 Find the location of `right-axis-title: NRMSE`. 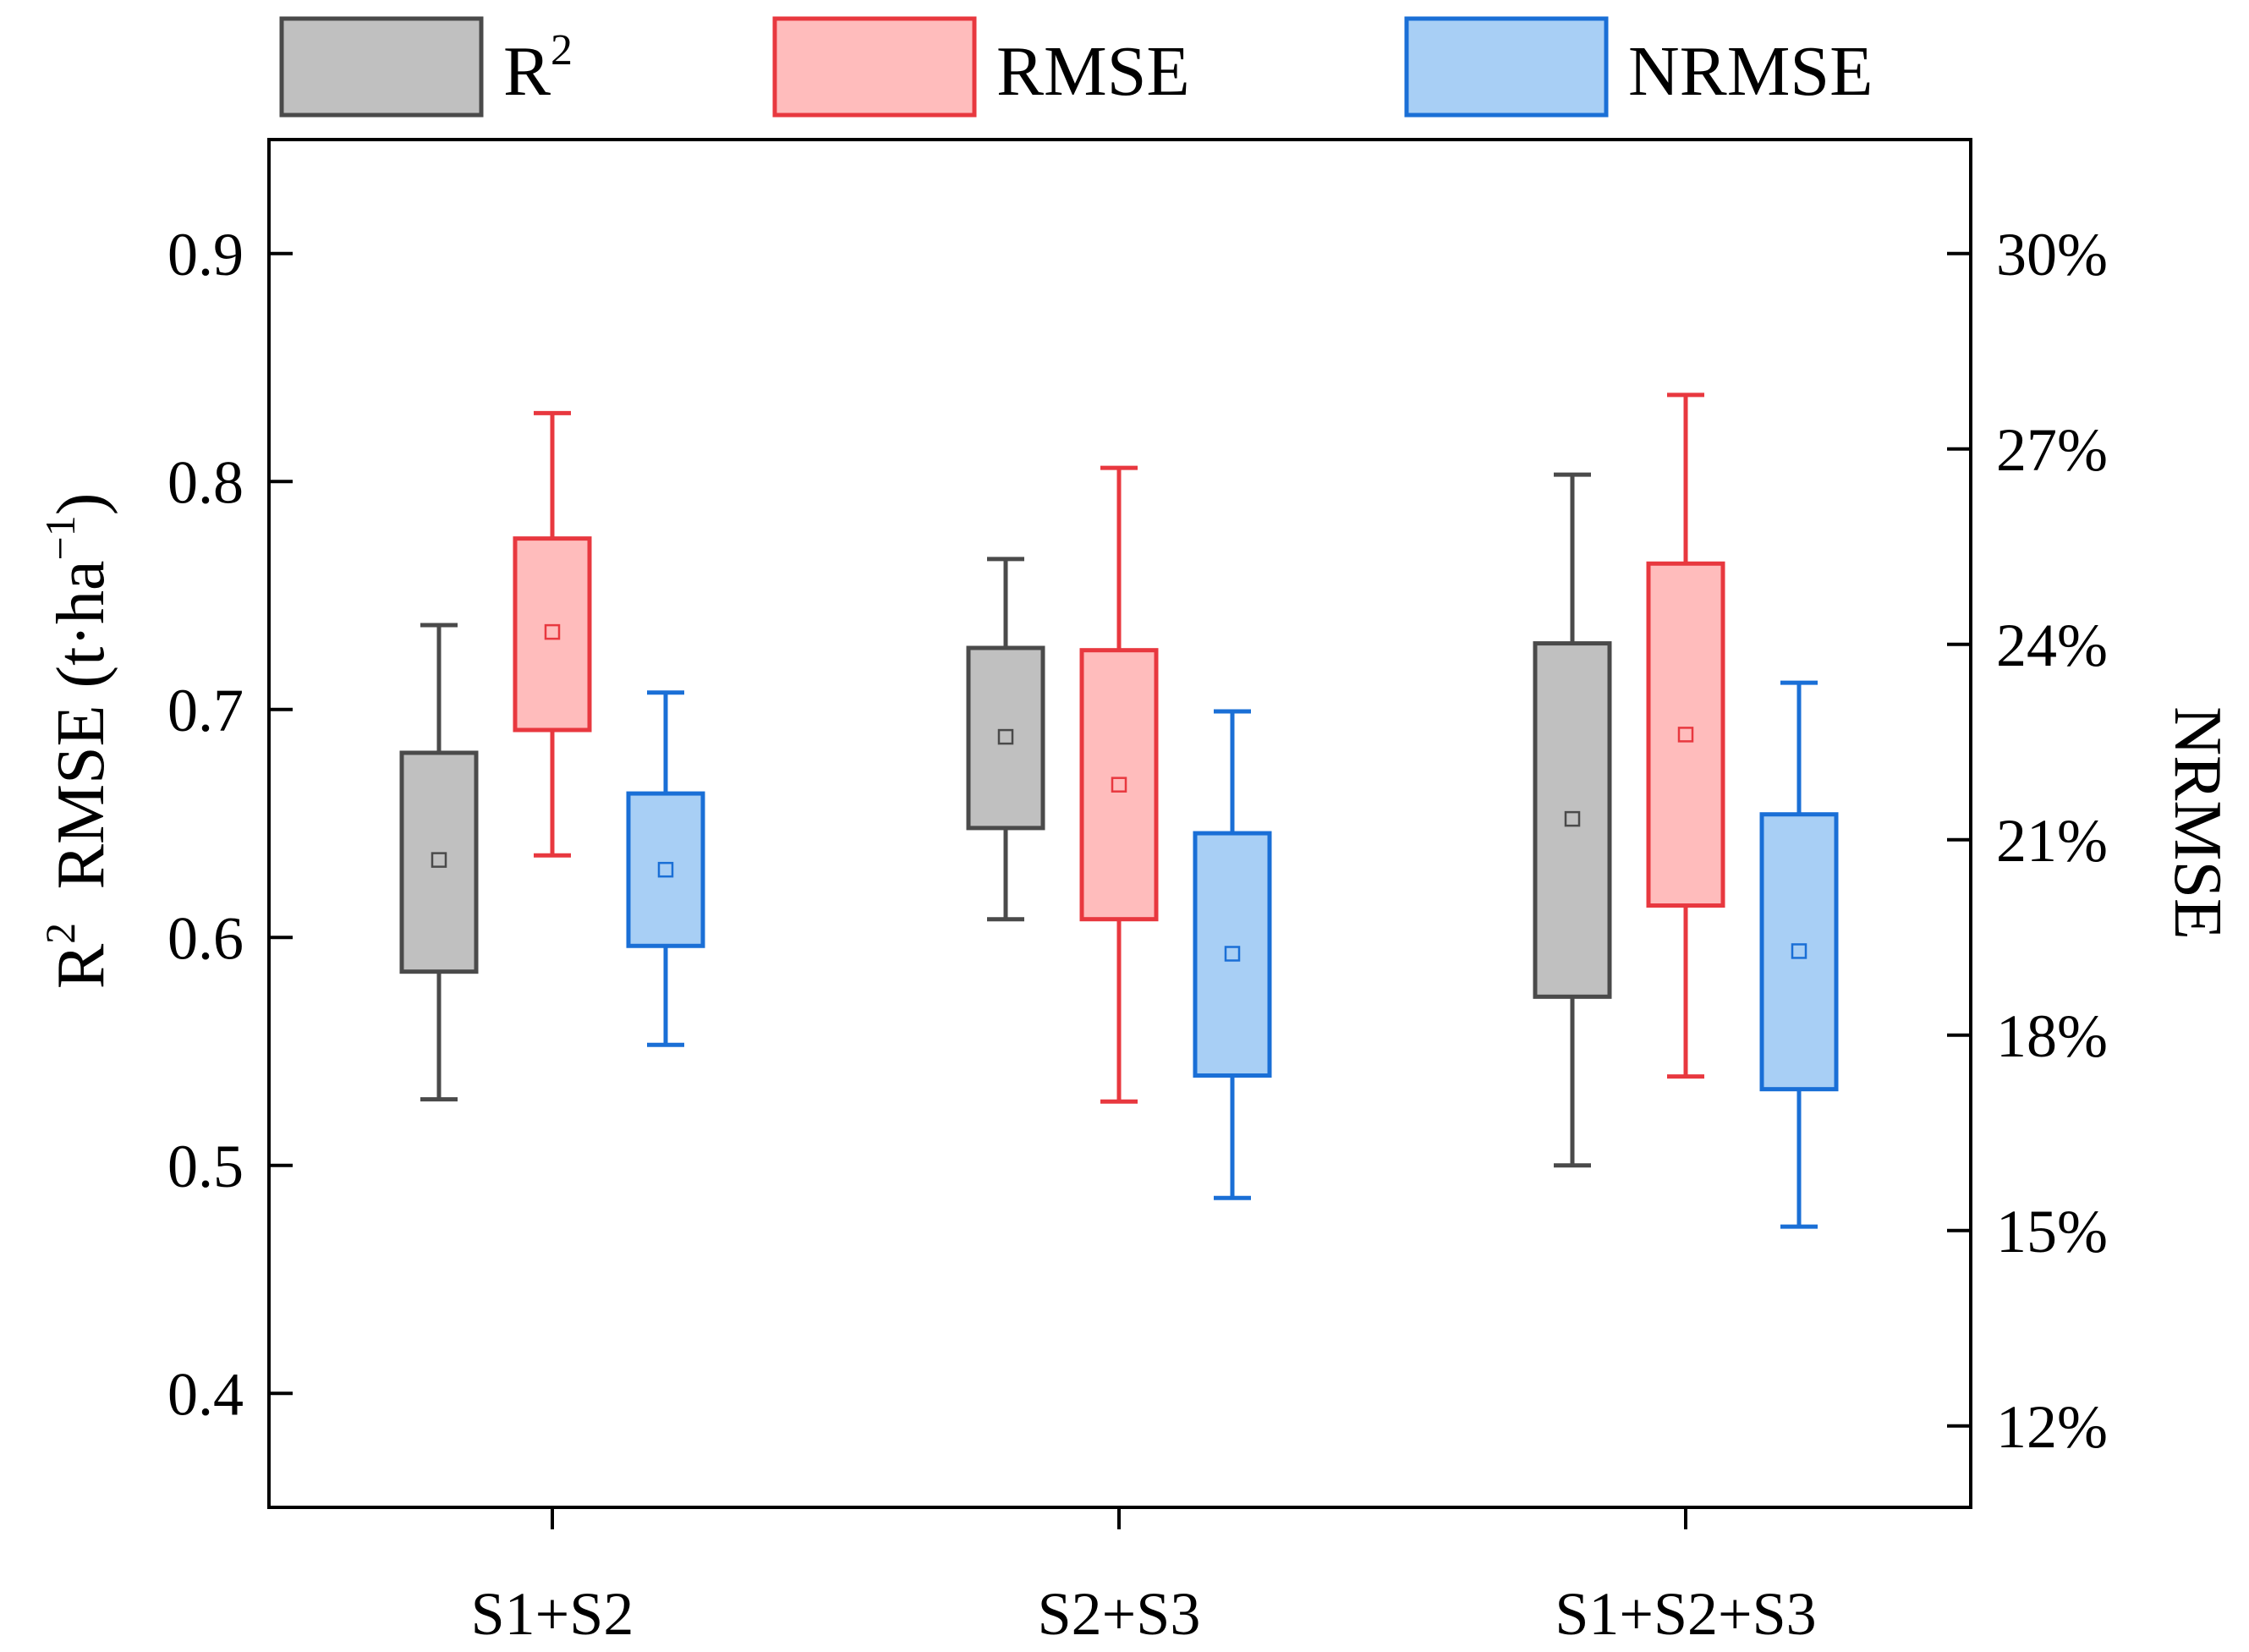

right-axis-title: NRMSE is located at coordinates (2197, 823).